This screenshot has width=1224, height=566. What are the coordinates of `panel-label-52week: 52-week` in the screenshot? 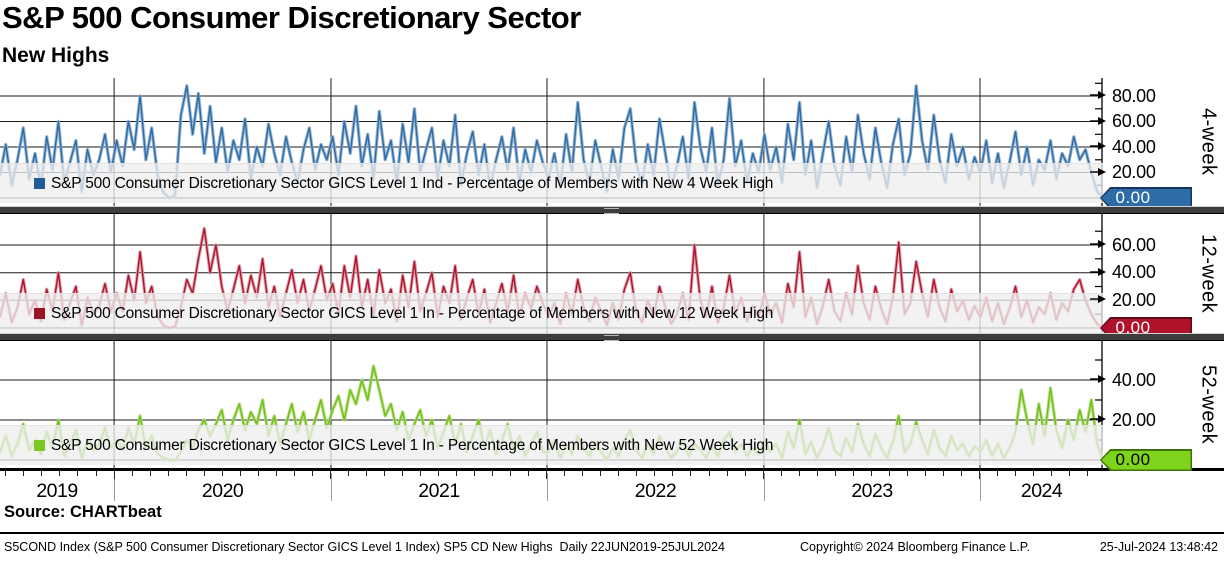 It's located at (1208, 404).